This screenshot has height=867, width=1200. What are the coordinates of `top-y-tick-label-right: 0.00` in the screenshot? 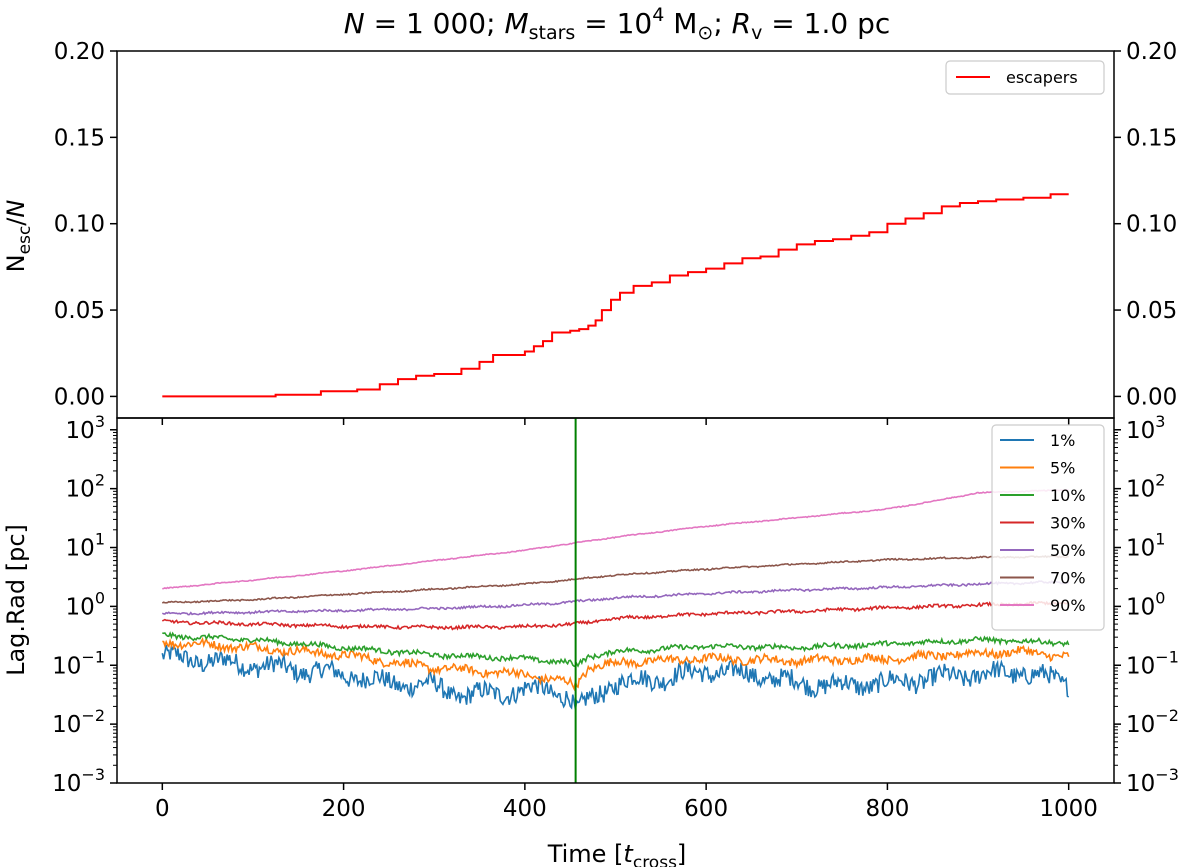 It's located at (1151, 397).